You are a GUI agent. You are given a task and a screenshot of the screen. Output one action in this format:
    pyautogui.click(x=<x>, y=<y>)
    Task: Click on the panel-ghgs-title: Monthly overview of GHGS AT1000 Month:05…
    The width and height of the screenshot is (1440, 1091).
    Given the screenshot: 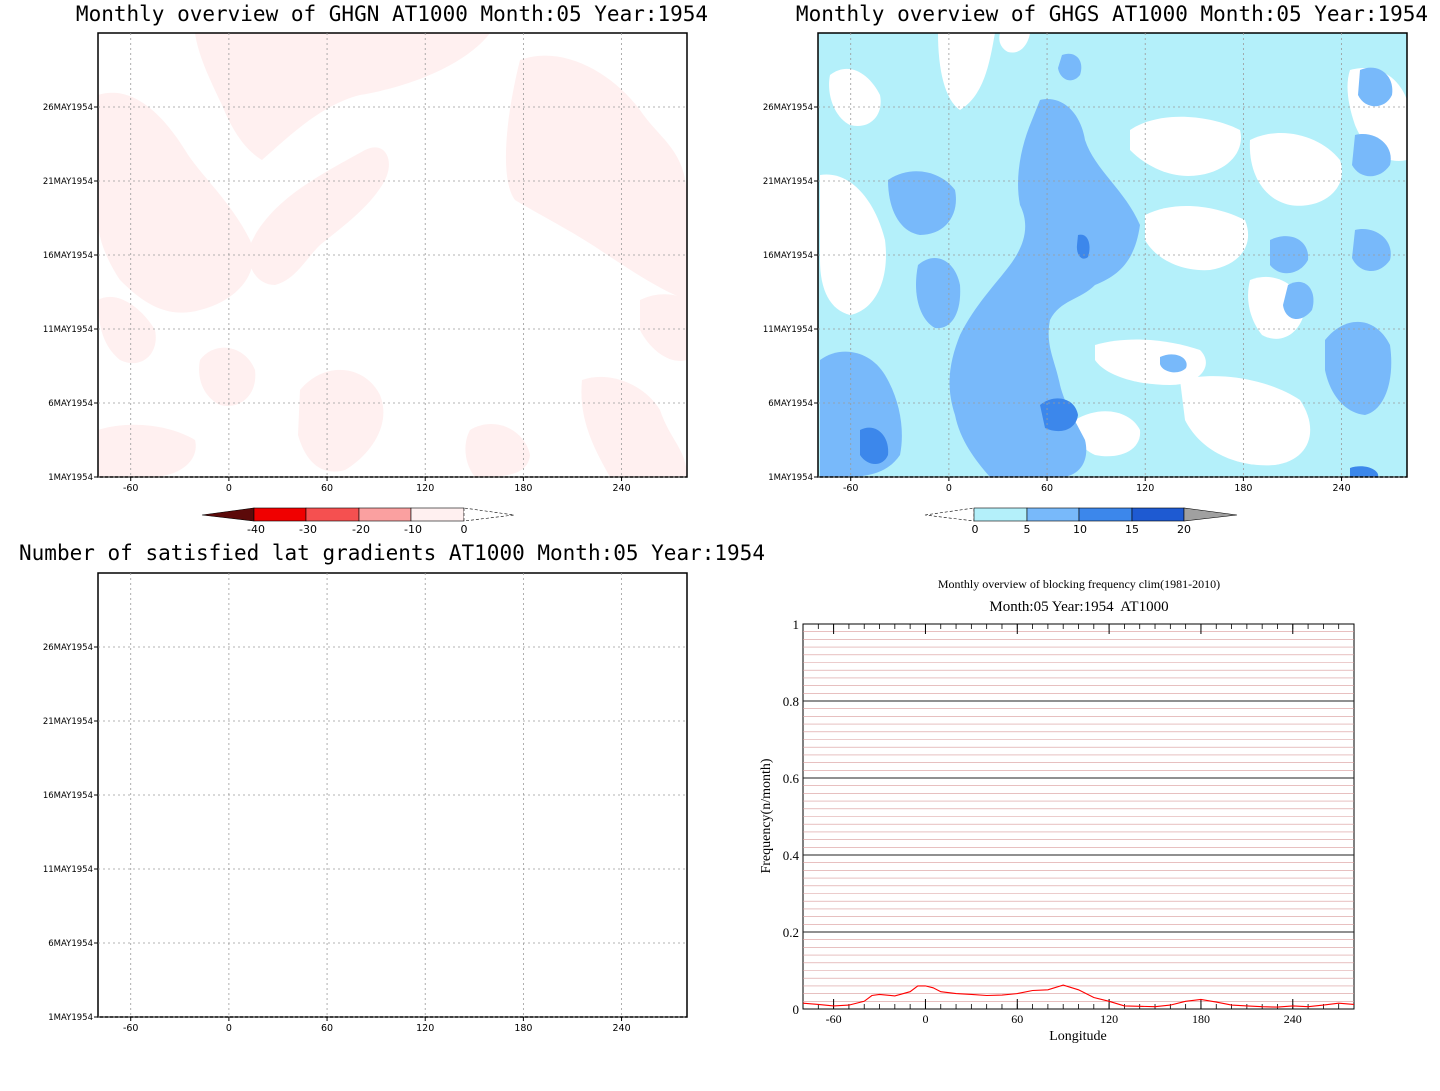 What is the action you would take?
    pyautogui.click(x=1112, y=14)
    